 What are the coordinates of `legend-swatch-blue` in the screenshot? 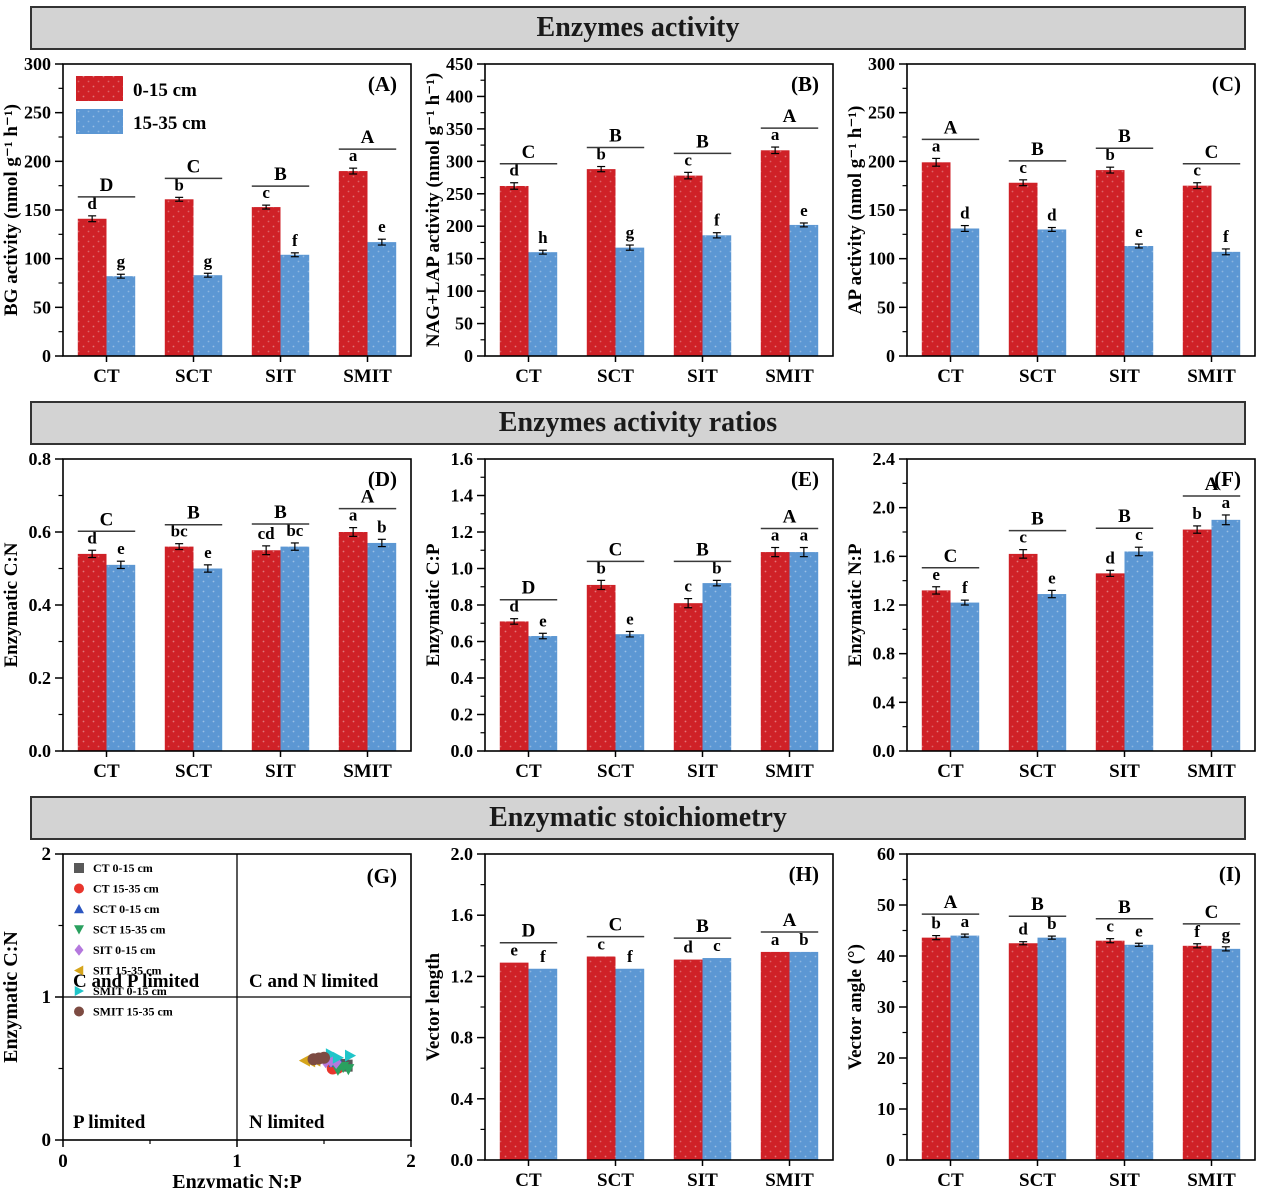 It's located at (99, 121).